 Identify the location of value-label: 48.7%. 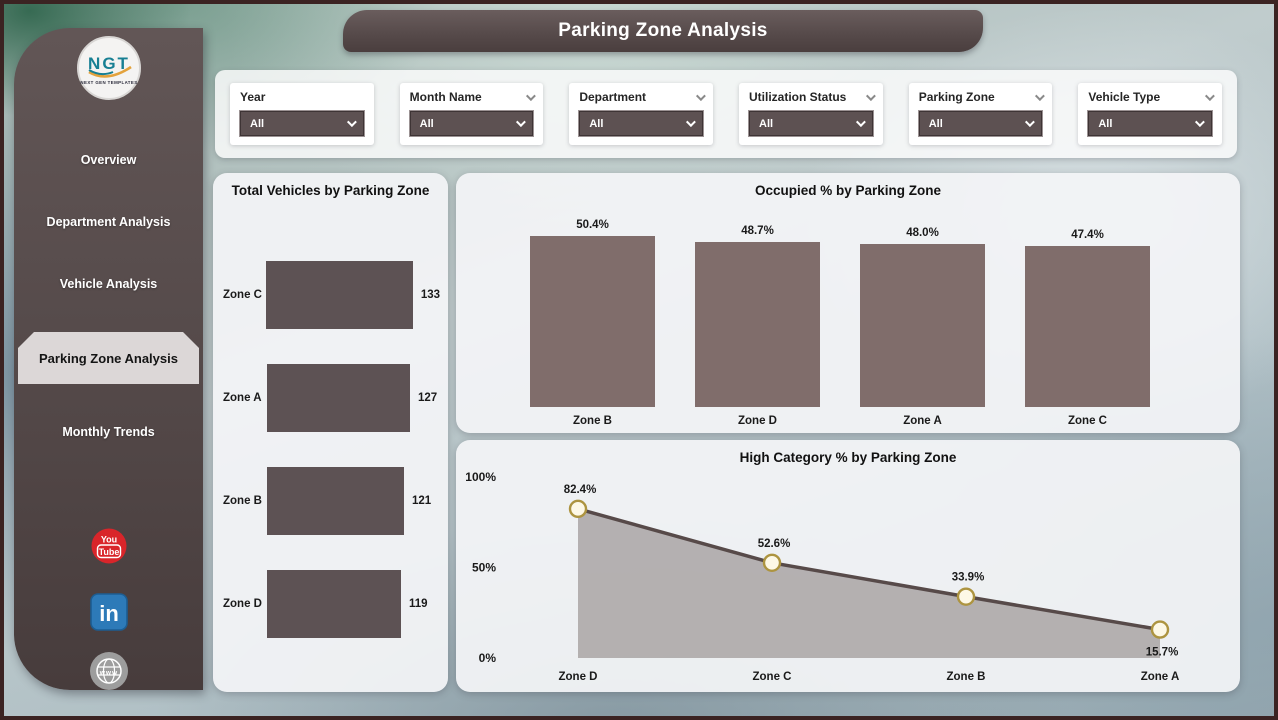
(757, 231).